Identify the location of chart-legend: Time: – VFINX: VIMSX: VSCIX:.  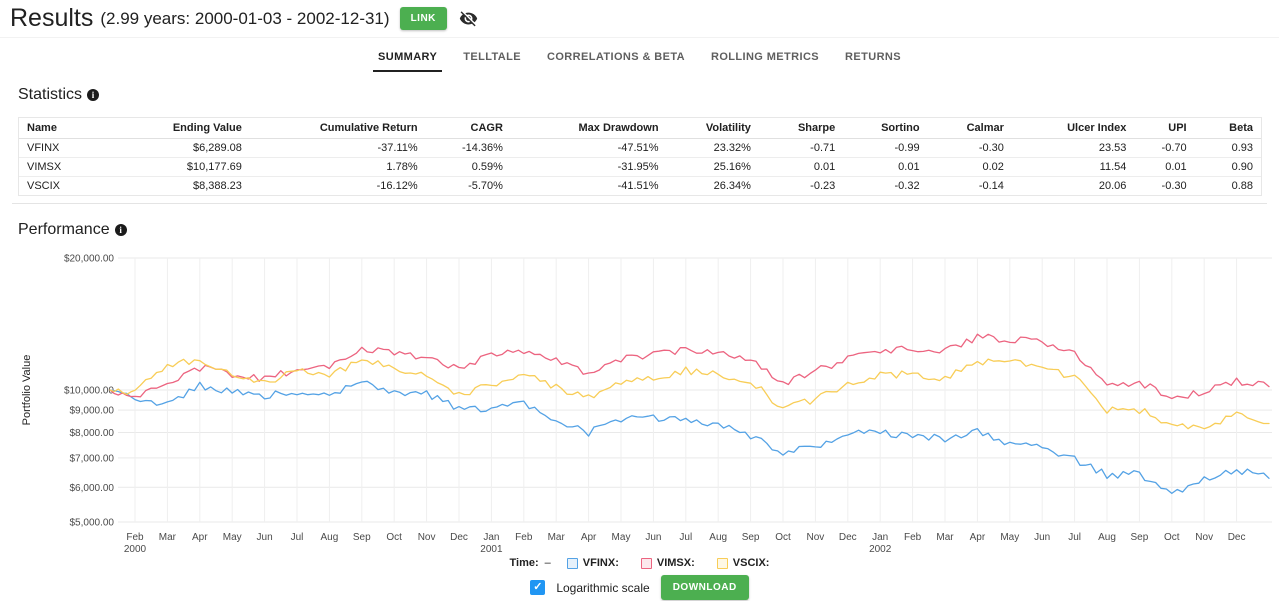
(639, 563).